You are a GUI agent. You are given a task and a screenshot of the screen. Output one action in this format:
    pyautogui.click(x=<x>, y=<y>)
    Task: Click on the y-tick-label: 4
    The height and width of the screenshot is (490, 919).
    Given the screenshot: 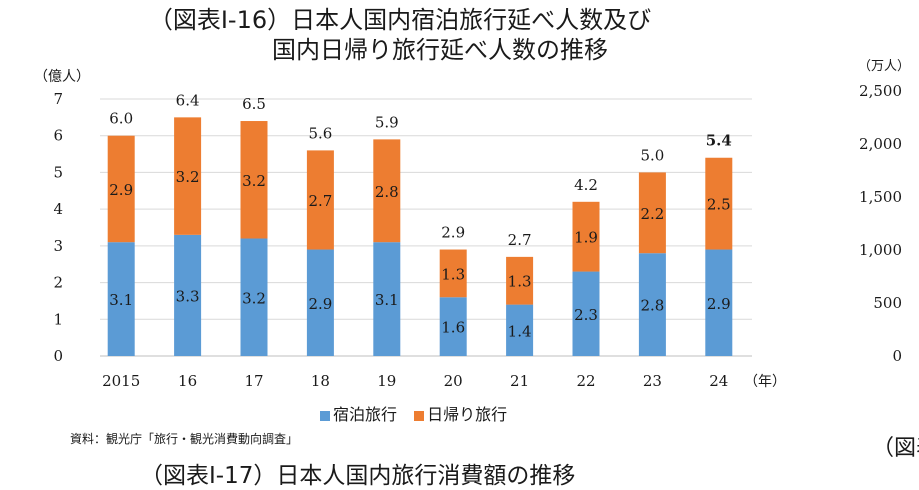 What is the action you would take?
    pyautogui.click(x=58, y=209)
    